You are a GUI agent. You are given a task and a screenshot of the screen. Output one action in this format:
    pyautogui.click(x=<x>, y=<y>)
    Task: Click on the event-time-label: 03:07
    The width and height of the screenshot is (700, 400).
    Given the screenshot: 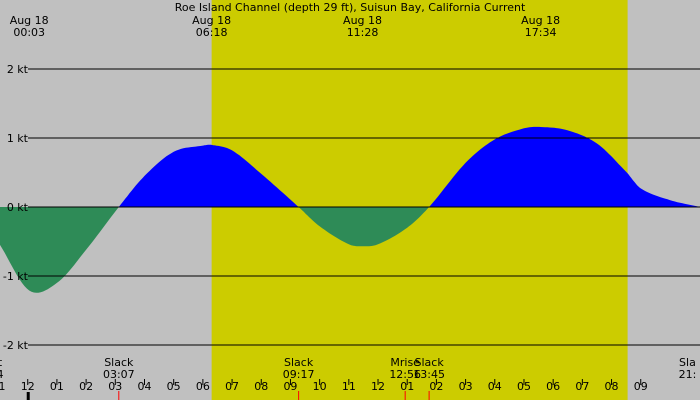 What is the action you would take?
    pyautogui.click(x=119, y=374)
    